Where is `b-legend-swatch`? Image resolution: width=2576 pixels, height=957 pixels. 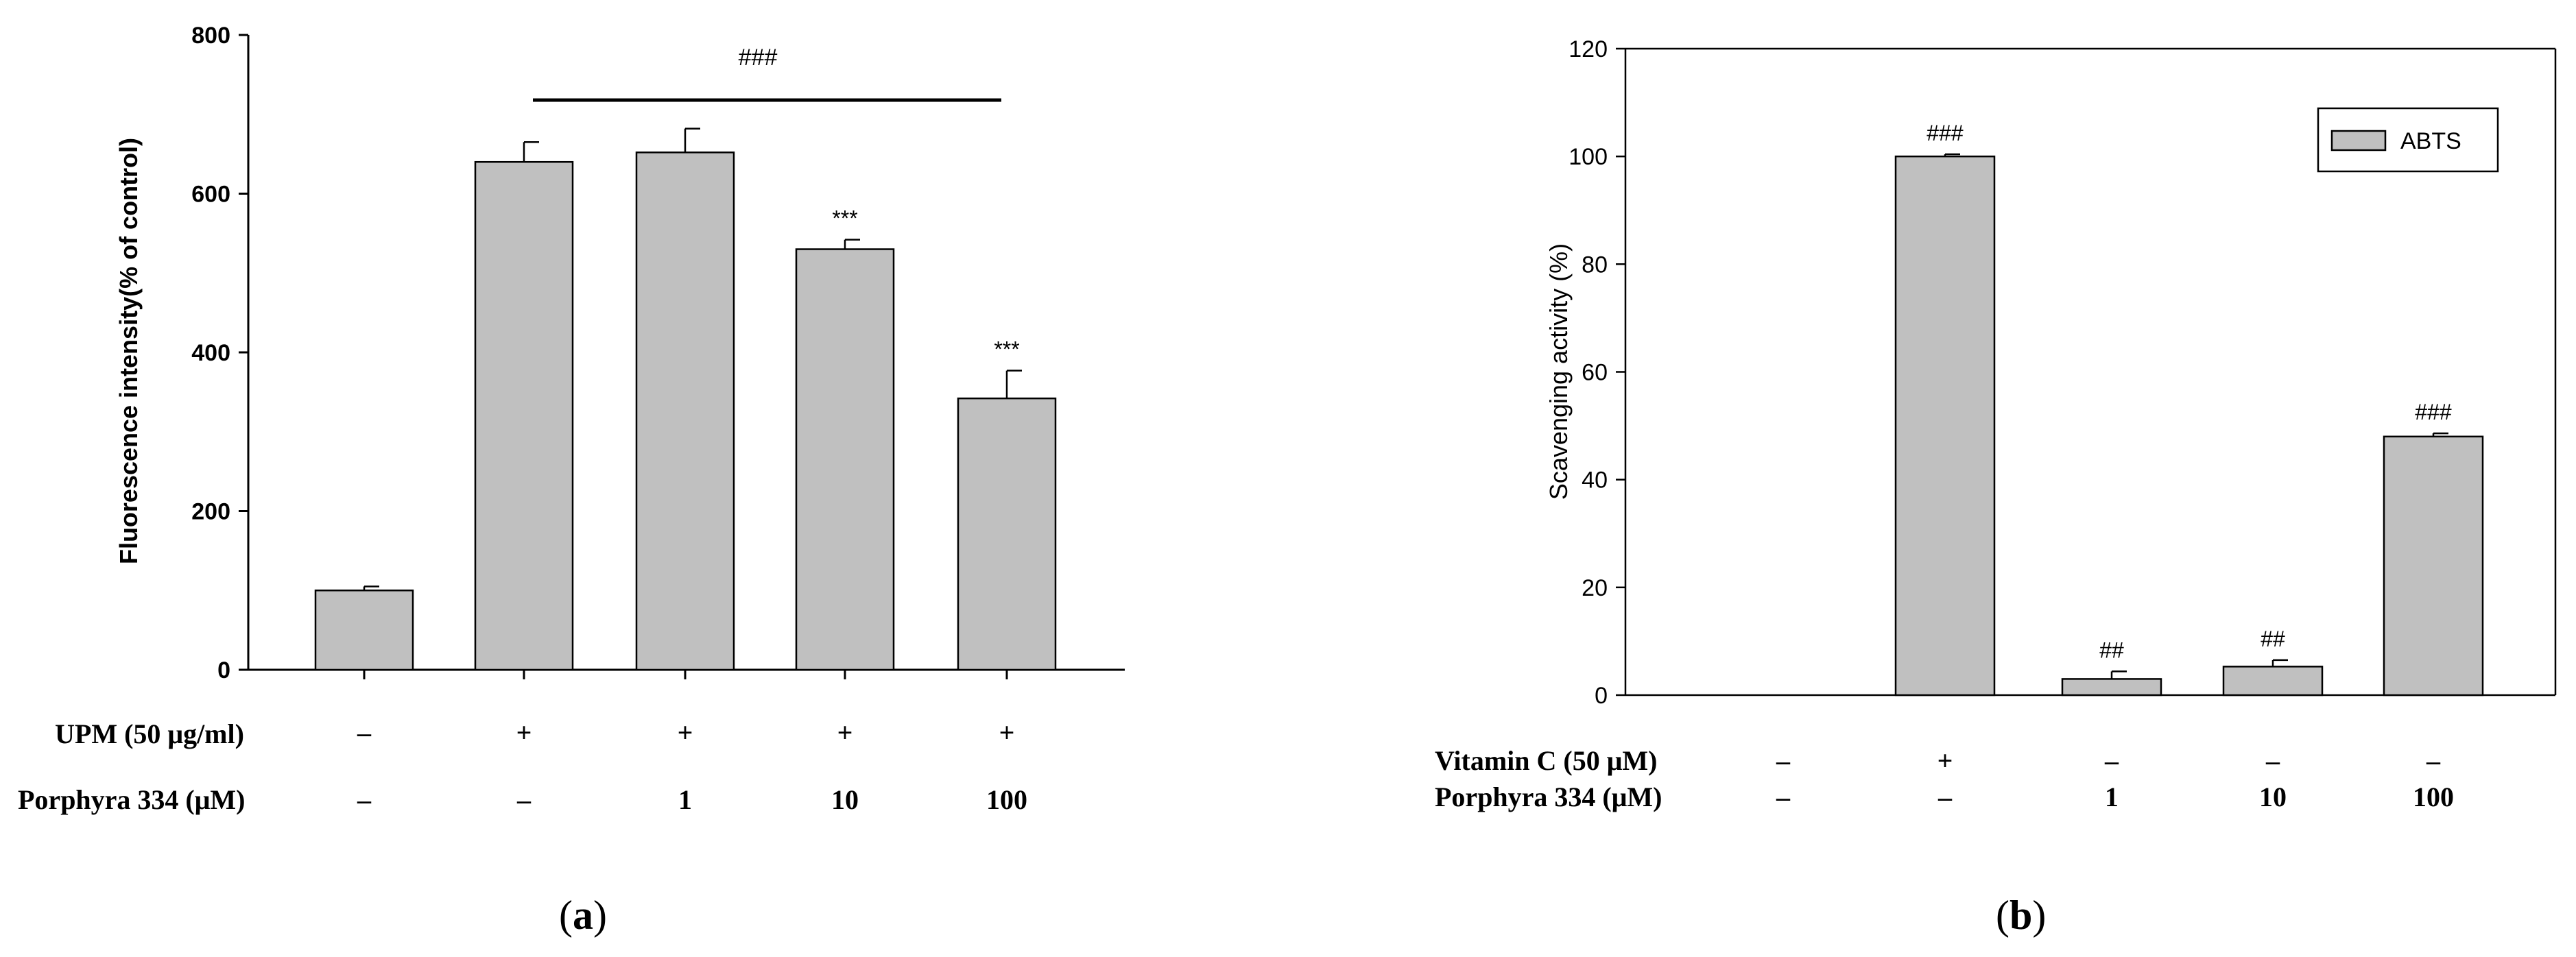 b-legend-swatch is located at coordinates (2358, 141).